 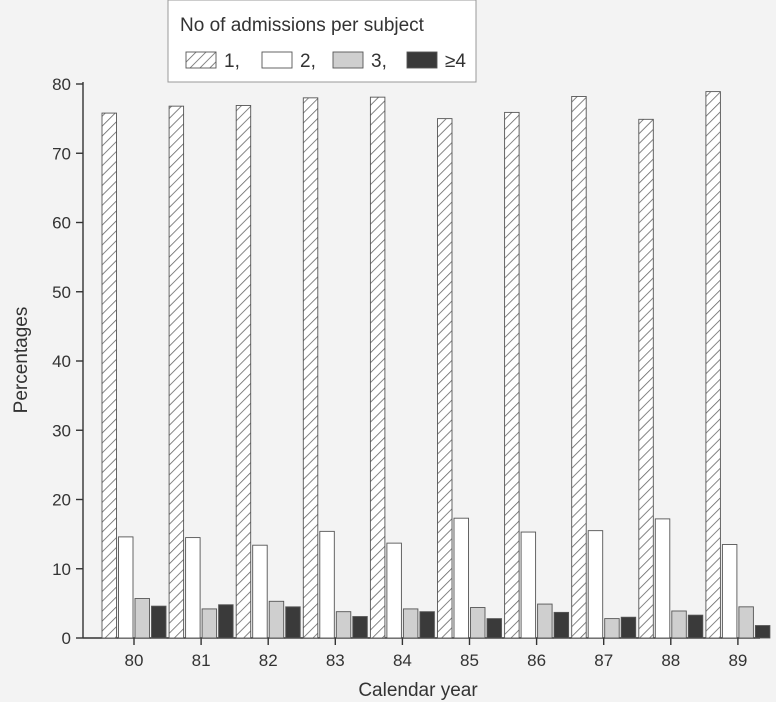 What do you see at coordinates (66, 638) in the screenshot?
I see `y-tick-label: 0` at bounding box center [66, 638].